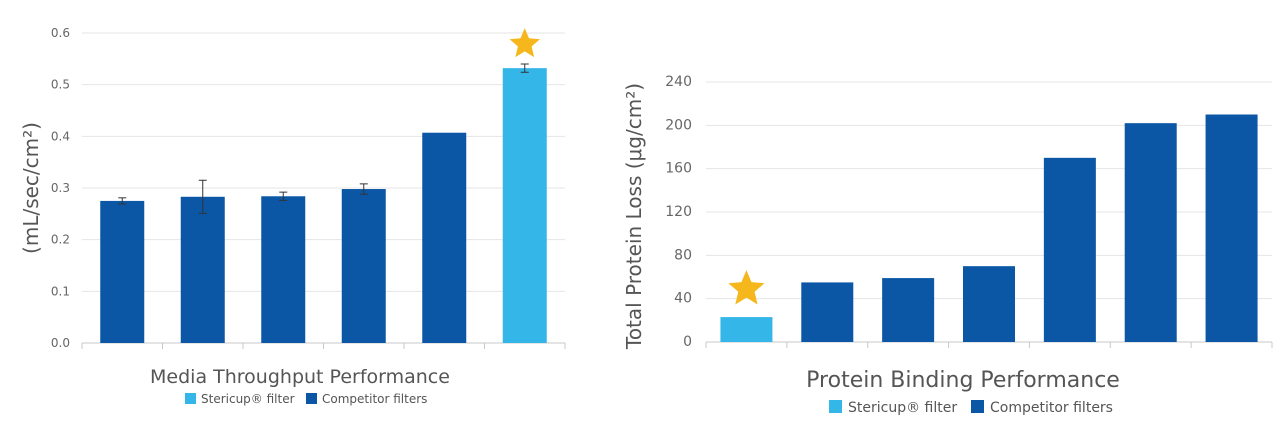 The image size is (1280, 448). Describe the element at coordinates (60, 343) in the screenshot. I see `y-tick-label: 0.0` at that location.